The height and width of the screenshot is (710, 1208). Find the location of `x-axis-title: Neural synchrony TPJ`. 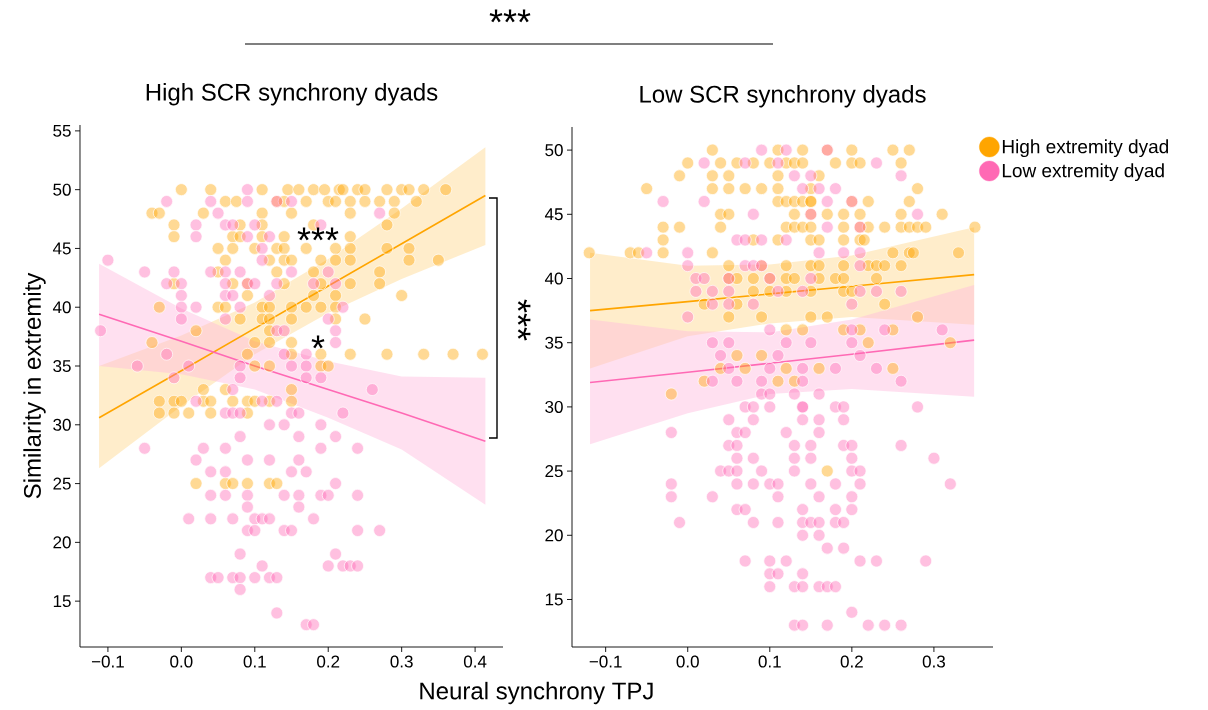

x-axis-title: Neural synchrony TPJ is located at coordinates (536, 693).